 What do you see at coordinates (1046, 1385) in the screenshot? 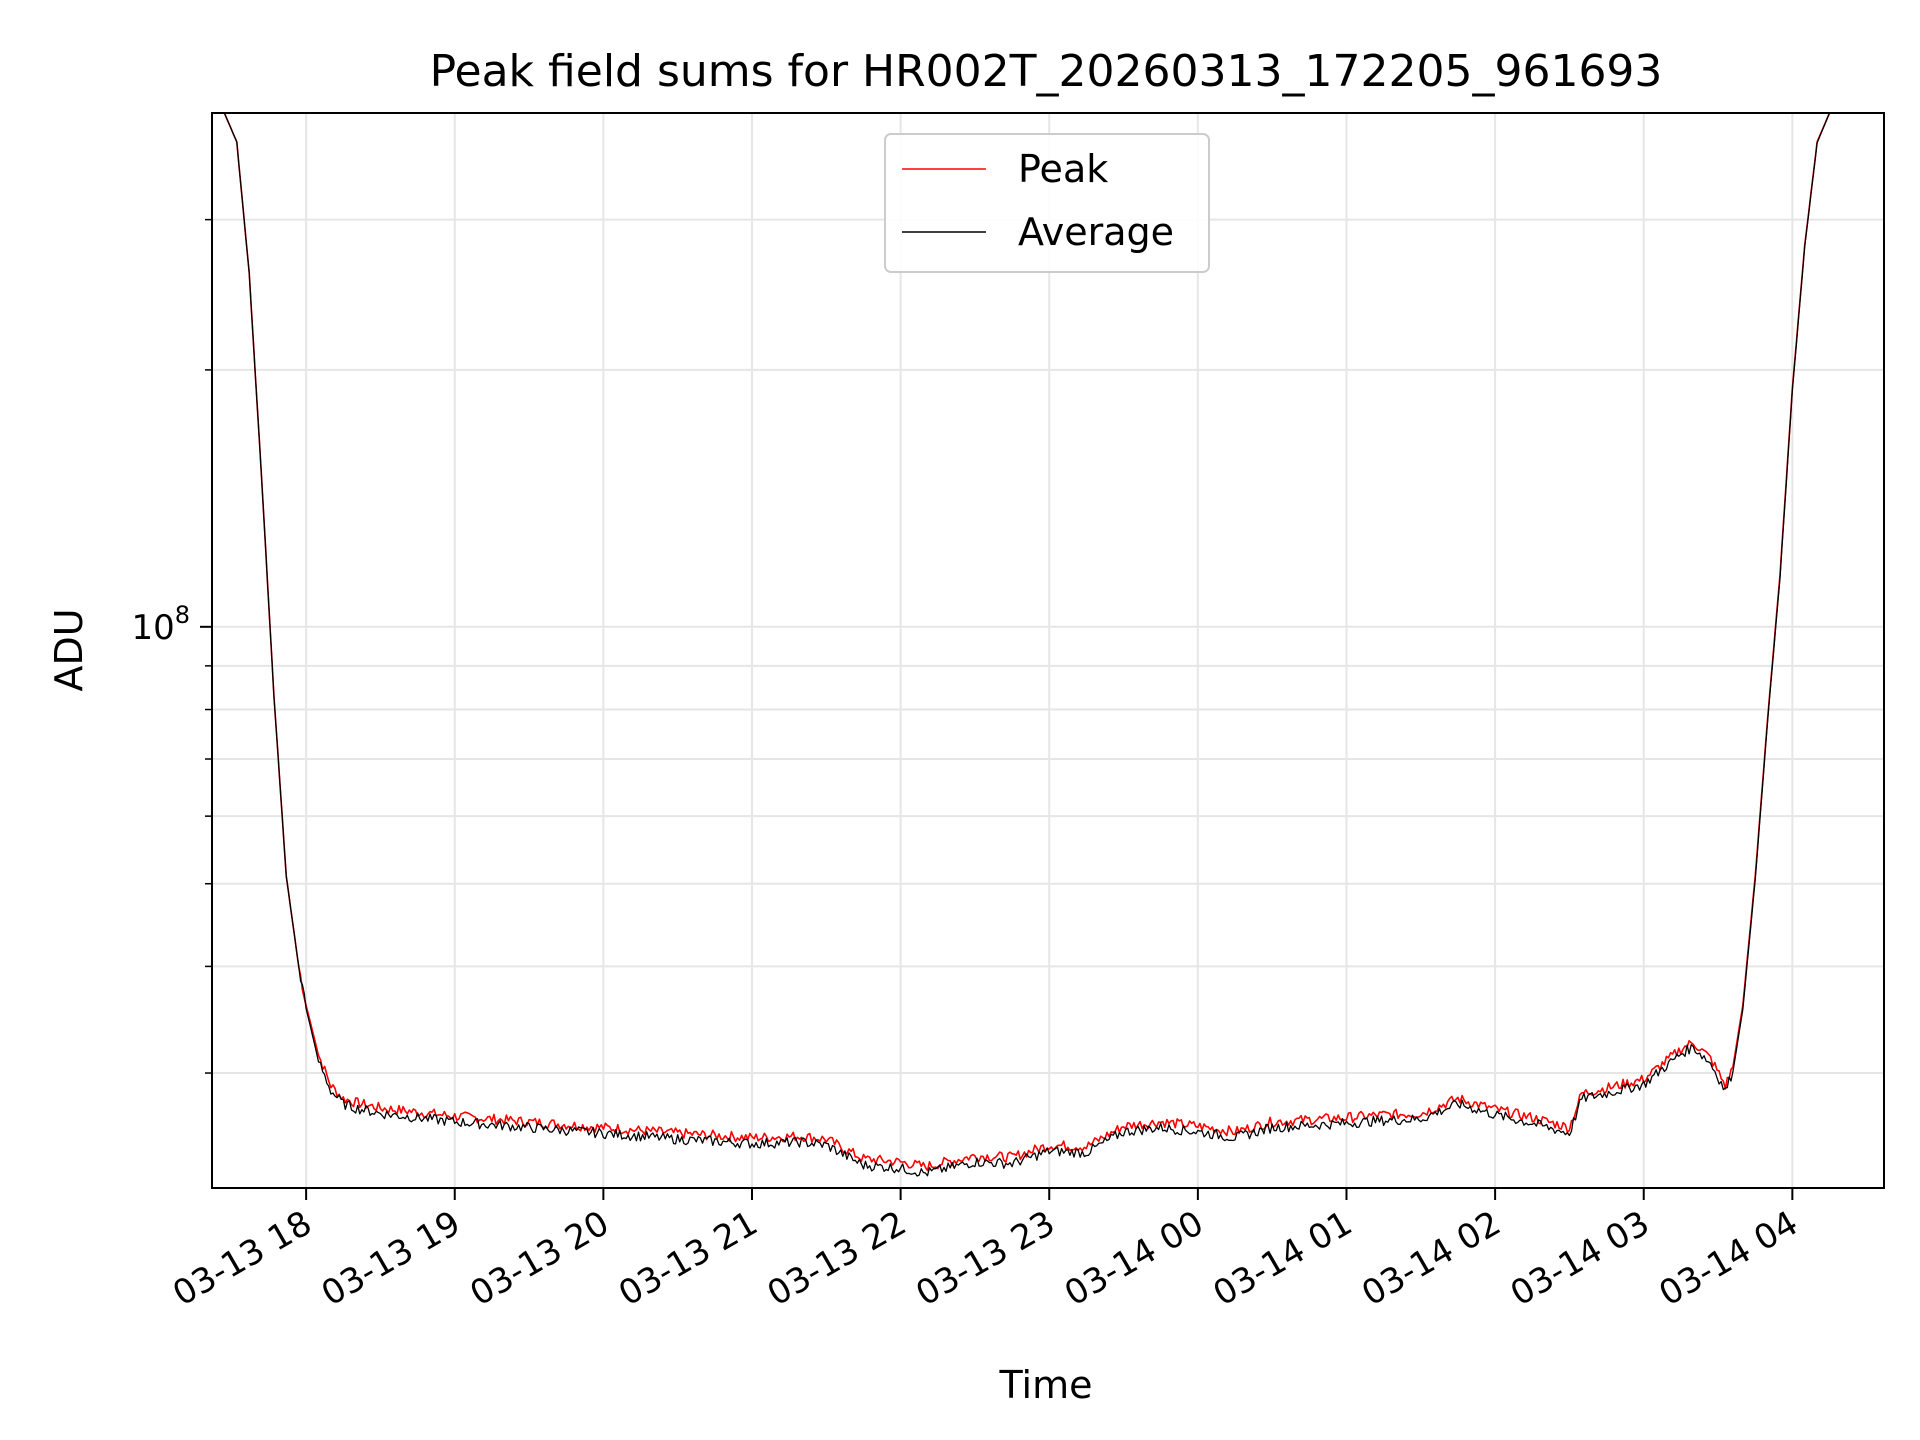
I see `x-axis-label: Time` at bounding box center [1046, 1385].